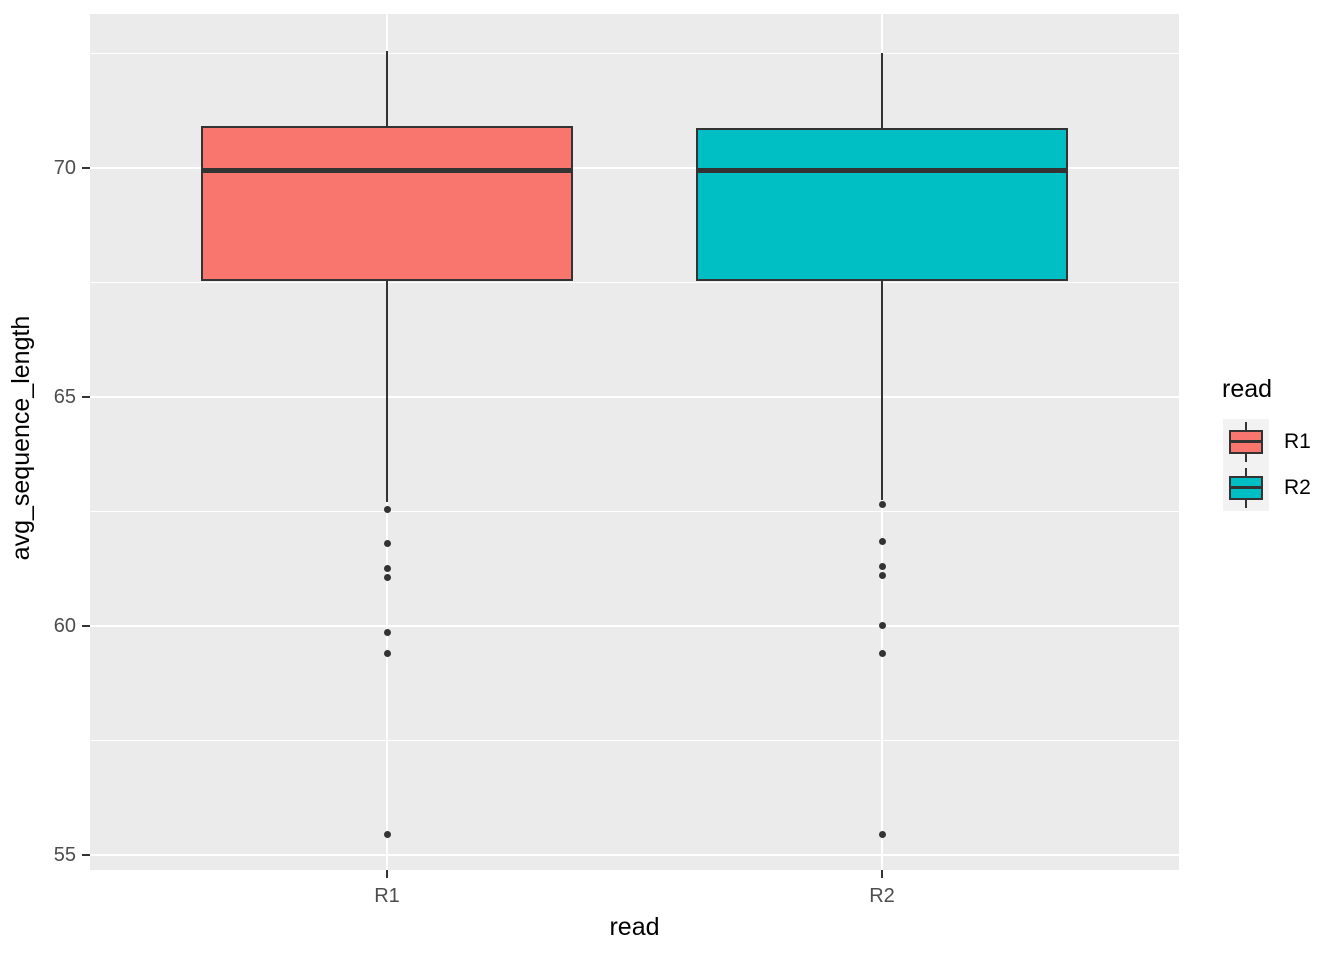 Image resolution: width=1344 pixels, height=960 pixels. I want to click on upper-whisker-r1, so click(387, 89).